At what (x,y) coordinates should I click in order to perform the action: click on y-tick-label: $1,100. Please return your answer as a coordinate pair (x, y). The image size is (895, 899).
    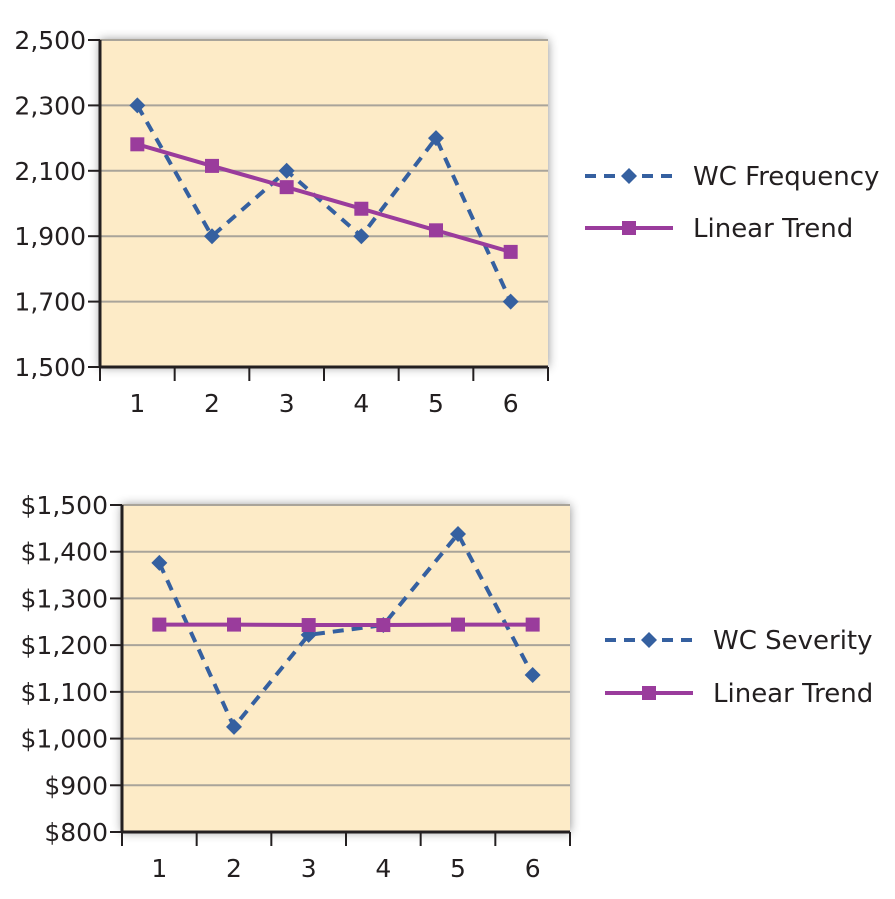
    Looking at the image, I should click on (64, 692).